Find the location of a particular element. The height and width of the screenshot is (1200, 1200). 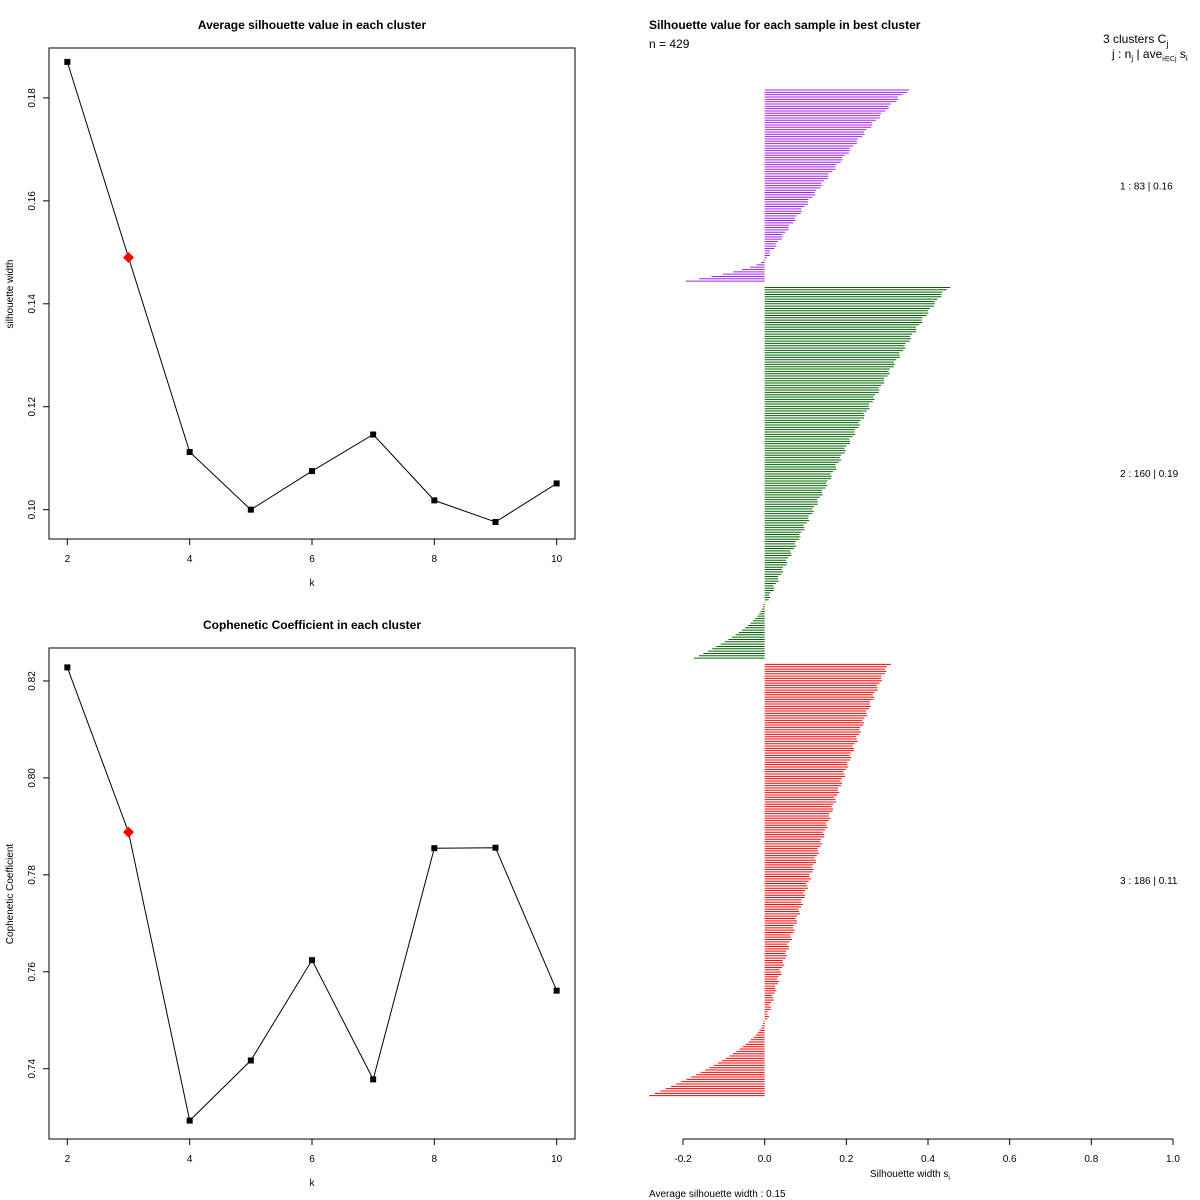

cophenetic-y-tick-label: 0.76 is located at coordinates (32, 972).